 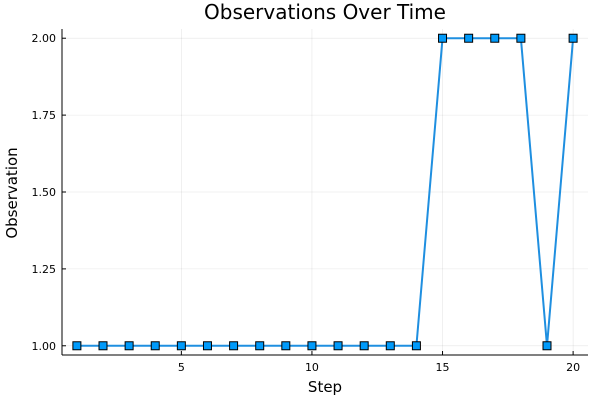 I want to click on x-tick-label: 5, so click(x=181, y=367).